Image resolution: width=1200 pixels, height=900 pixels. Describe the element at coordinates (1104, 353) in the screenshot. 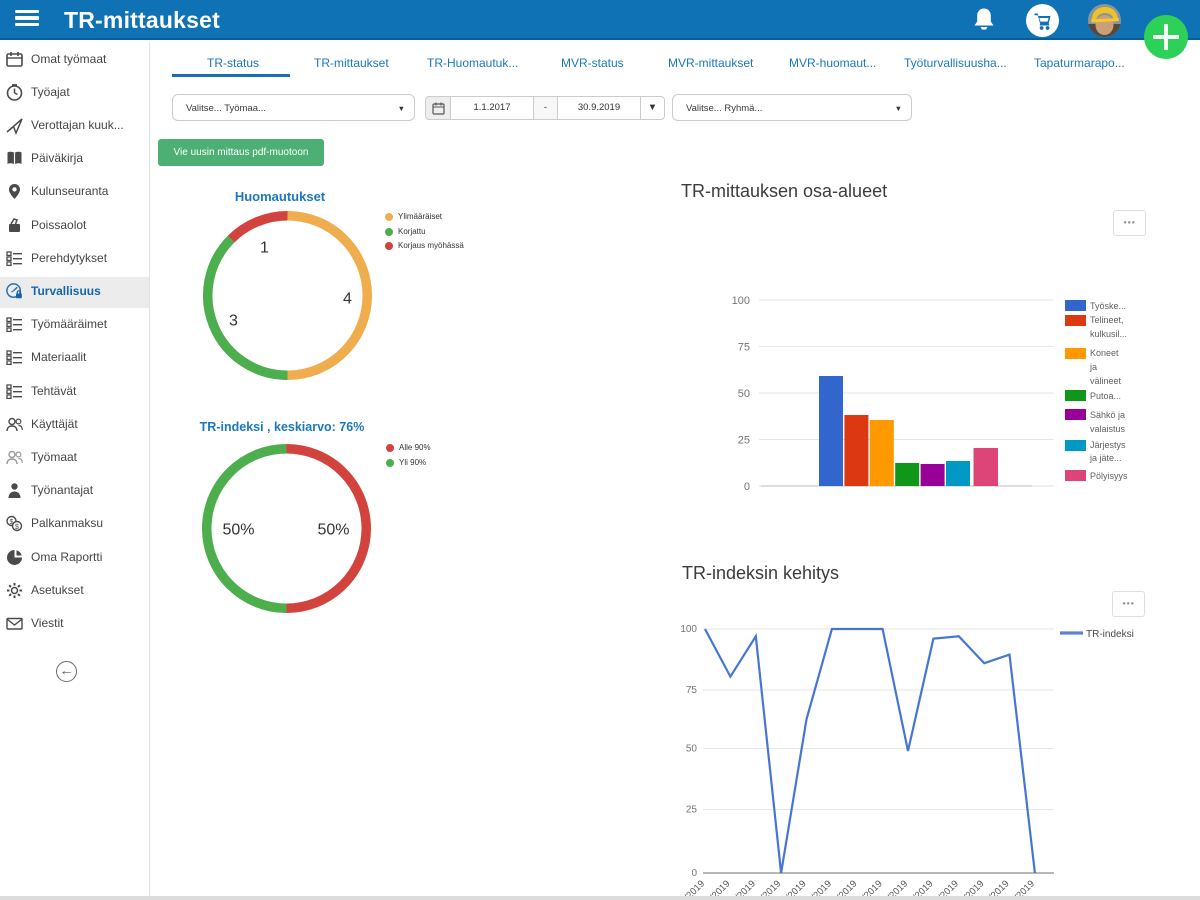

I see `svg-text: Koneet` at that location.